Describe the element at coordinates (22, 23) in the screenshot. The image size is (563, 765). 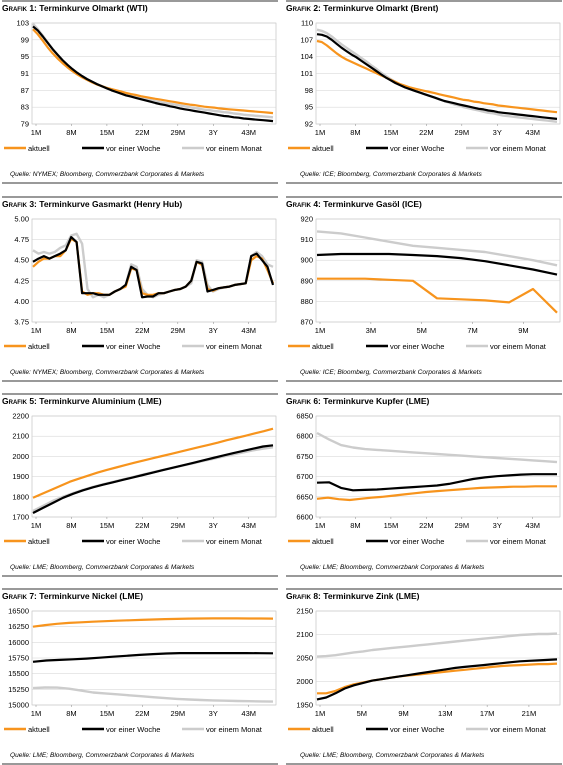
I see `y-tick-label: 103` at that location.